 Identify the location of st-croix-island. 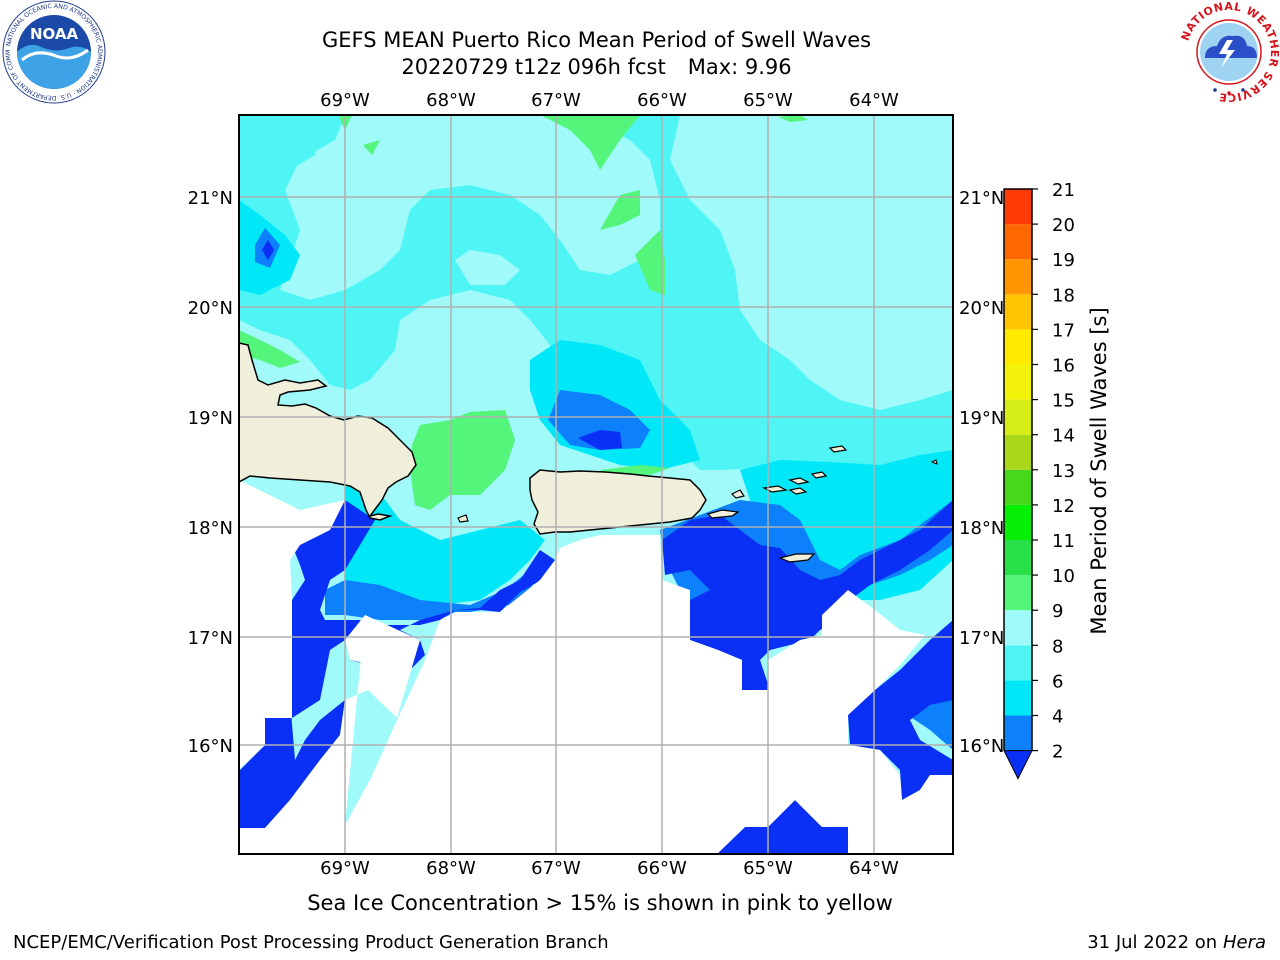
(797, 558).